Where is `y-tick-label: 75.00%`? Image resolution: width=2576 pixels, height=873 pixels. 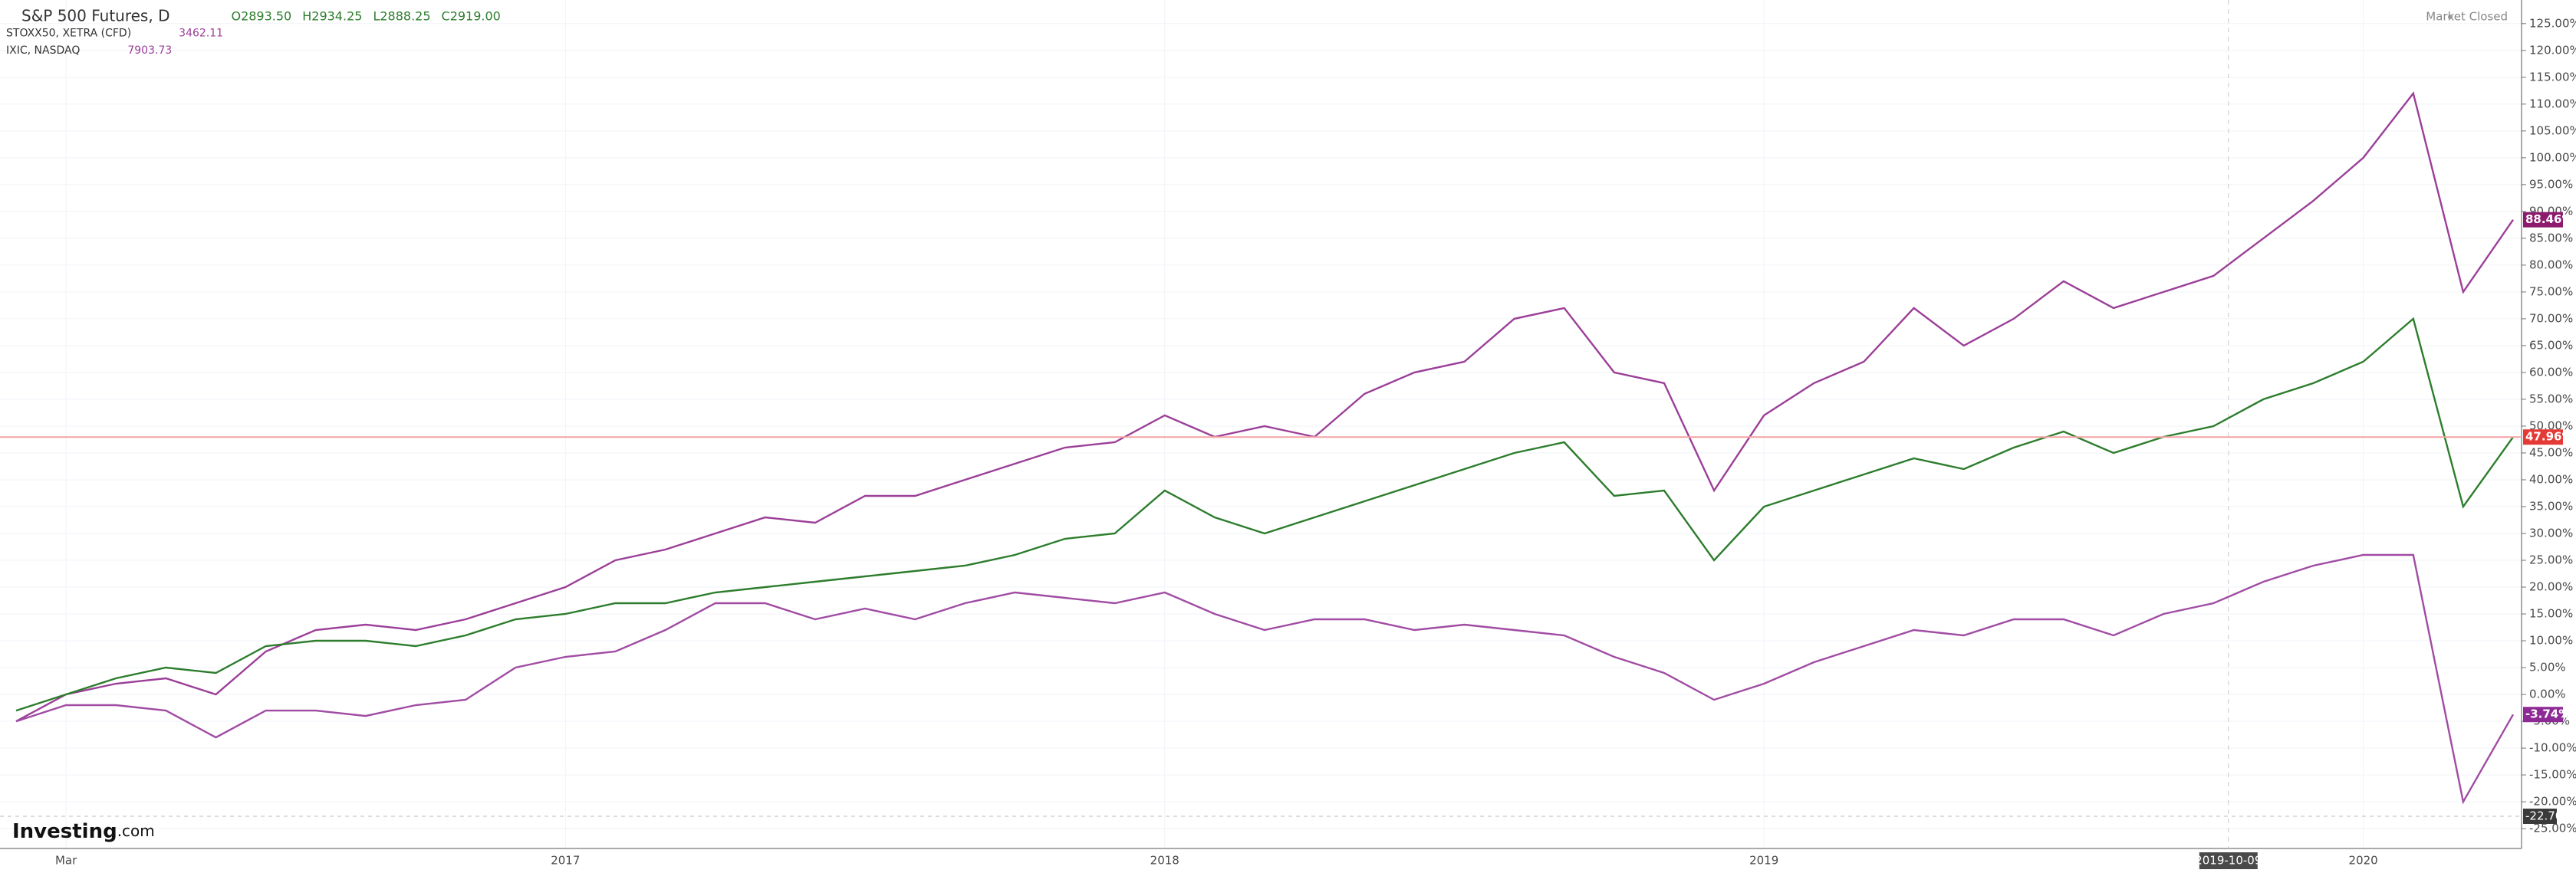 y-tick-label: 75.00% is located at coordinates (2551, 291).